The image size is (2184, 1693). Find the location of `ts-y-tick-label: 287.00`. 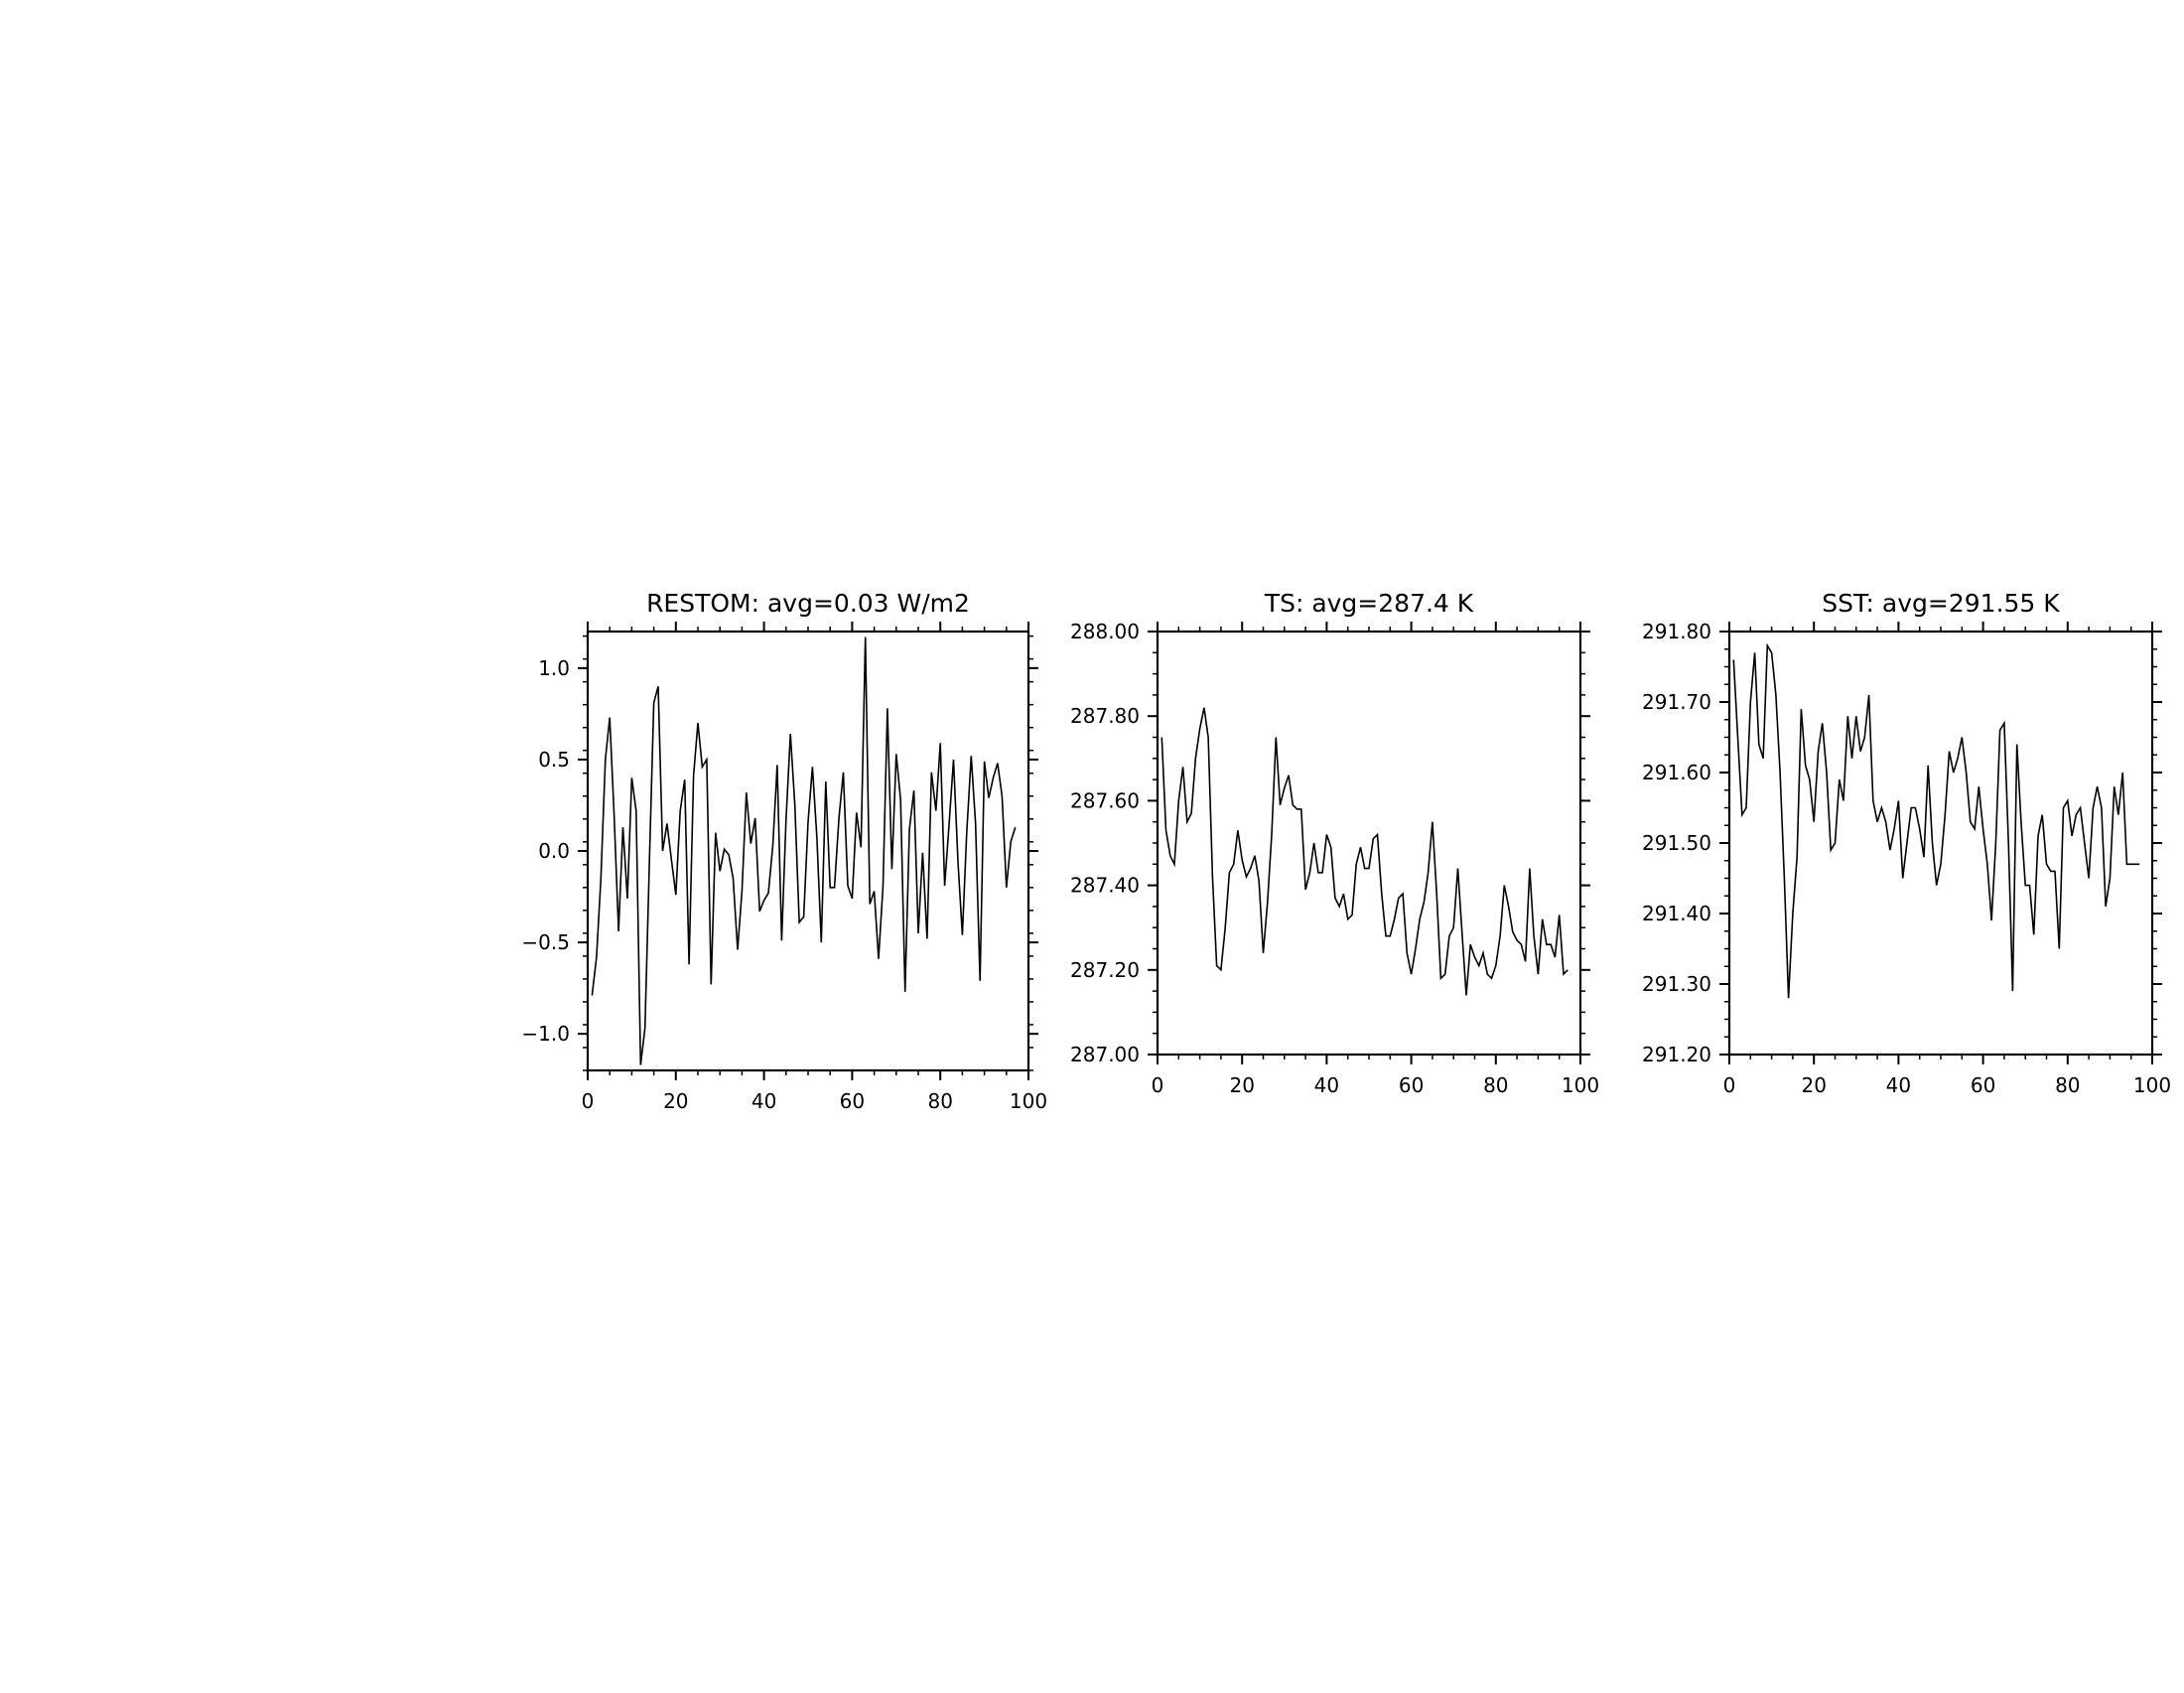

ts-y-tick-label: 287.00 is located at coordinates (1105, 1055).